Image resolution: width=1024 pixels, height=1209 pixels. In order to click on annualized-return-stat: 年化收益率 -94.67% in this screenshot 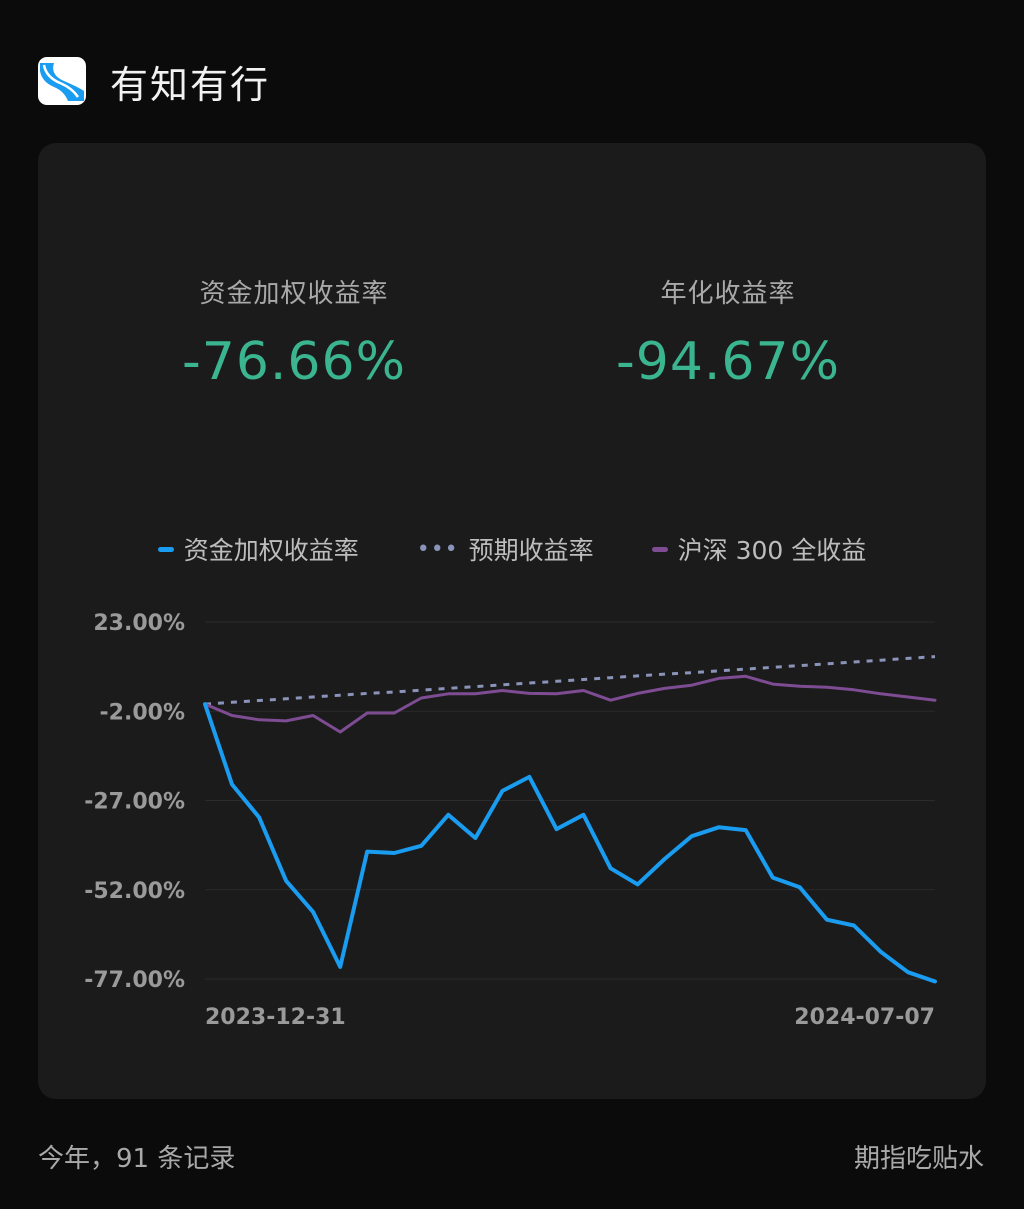, I will do `click(728, 332)`.